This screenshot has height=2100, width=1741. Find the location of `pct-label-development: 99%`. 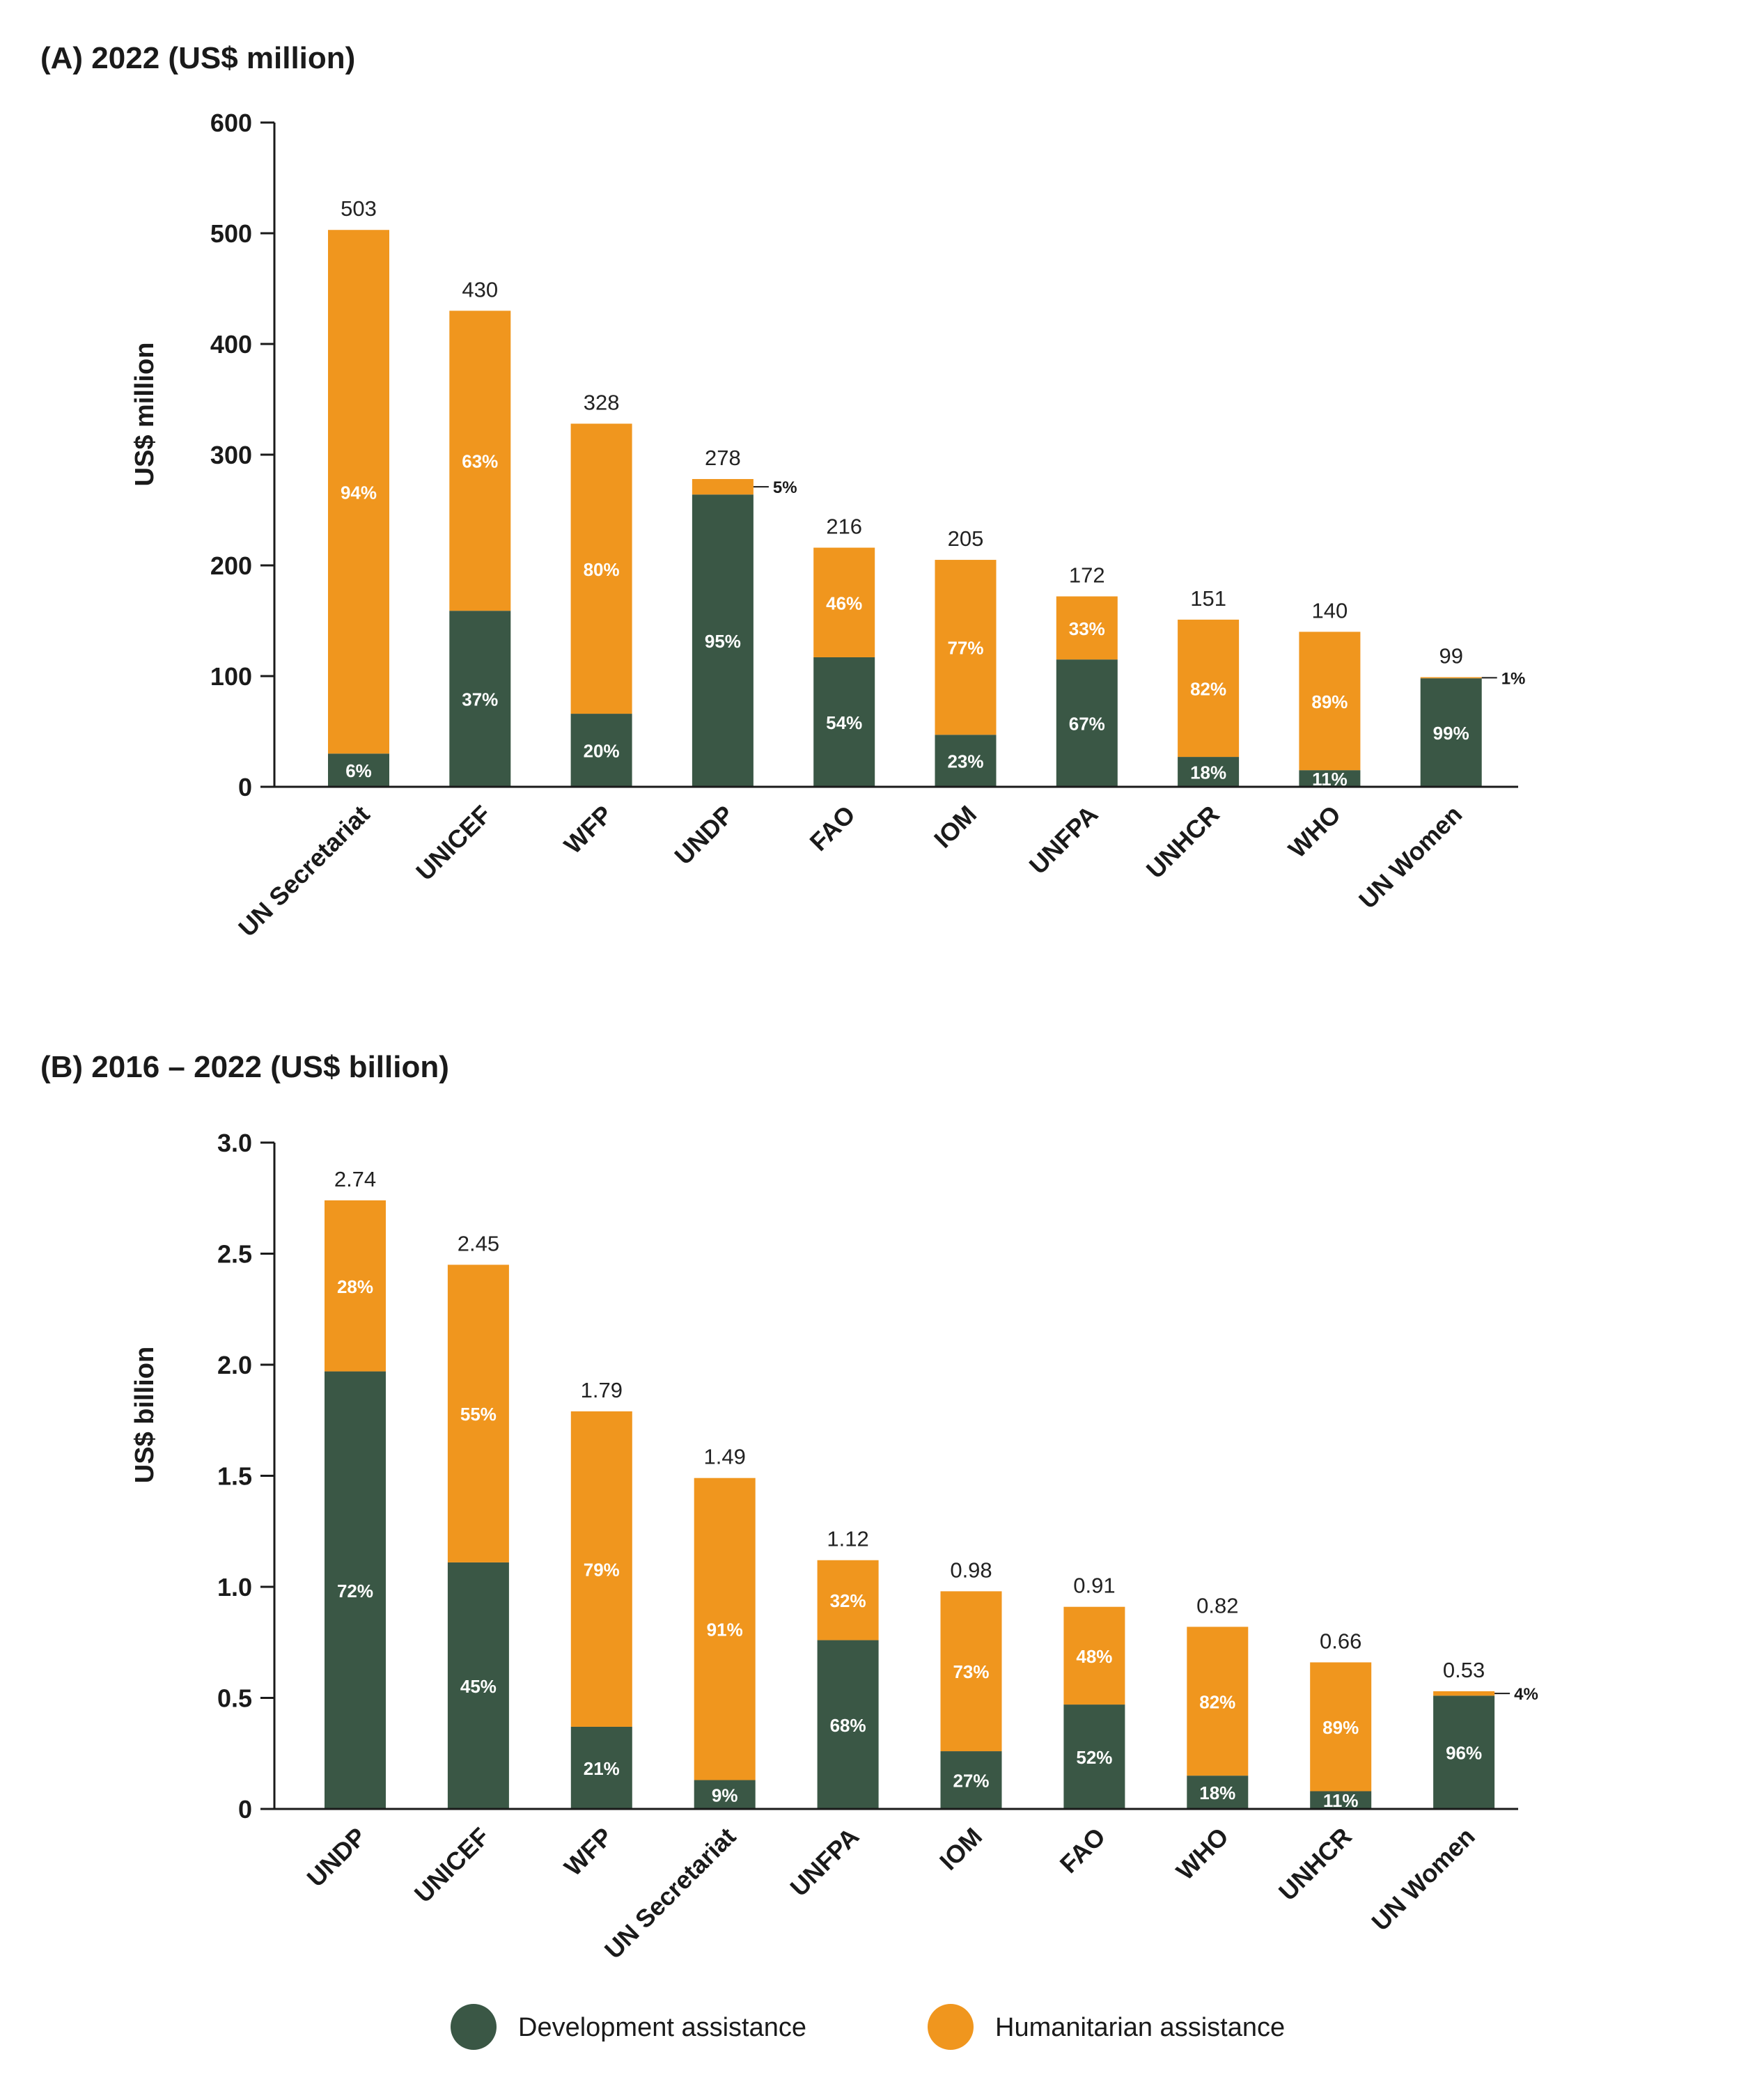

pct-label-development: 99% is located at coordinates (1451, 733).